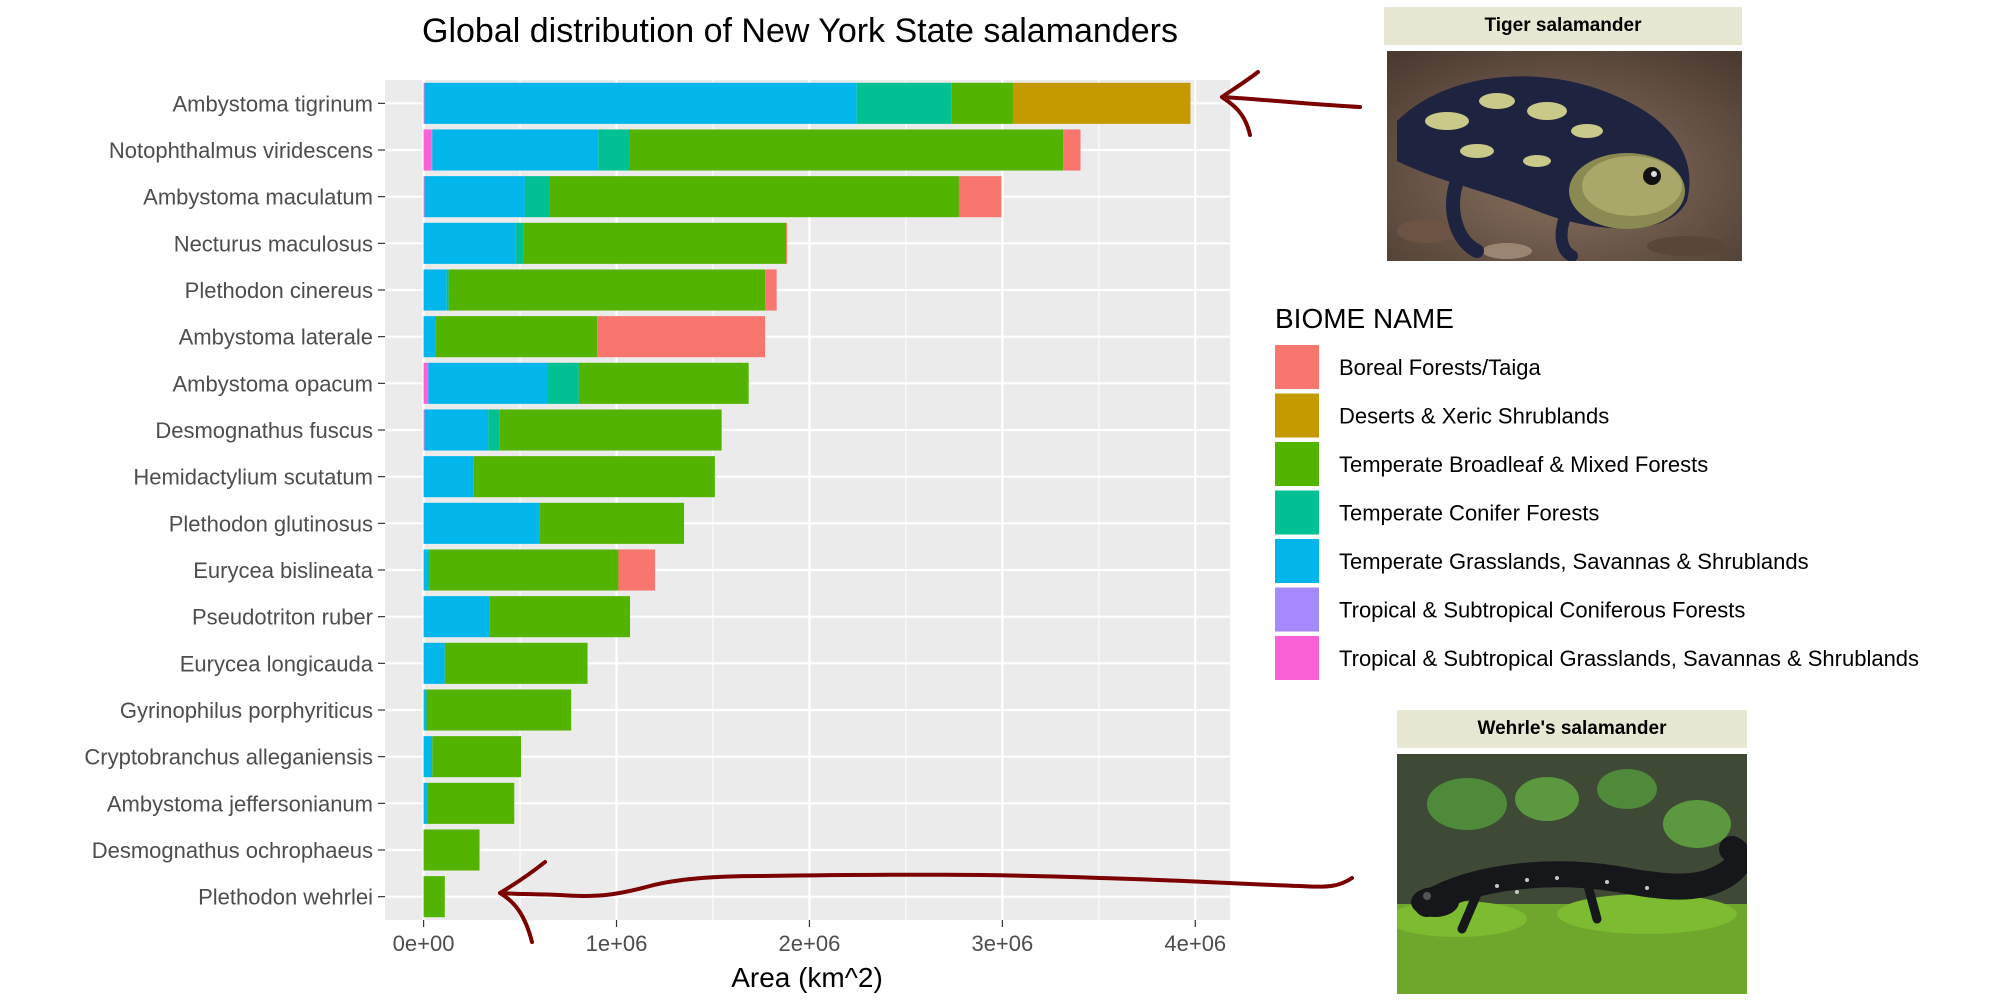  I want to click on legend-title: BIOME NAME, so click(1364, 318).